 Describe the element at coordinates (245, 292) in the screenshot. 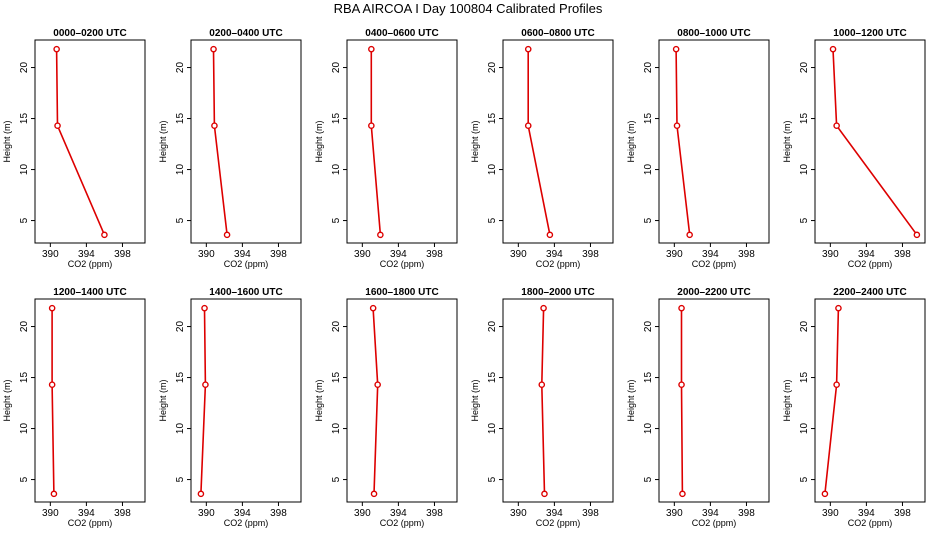

I see `panel-title: 1400–1600 UTC` at that location.